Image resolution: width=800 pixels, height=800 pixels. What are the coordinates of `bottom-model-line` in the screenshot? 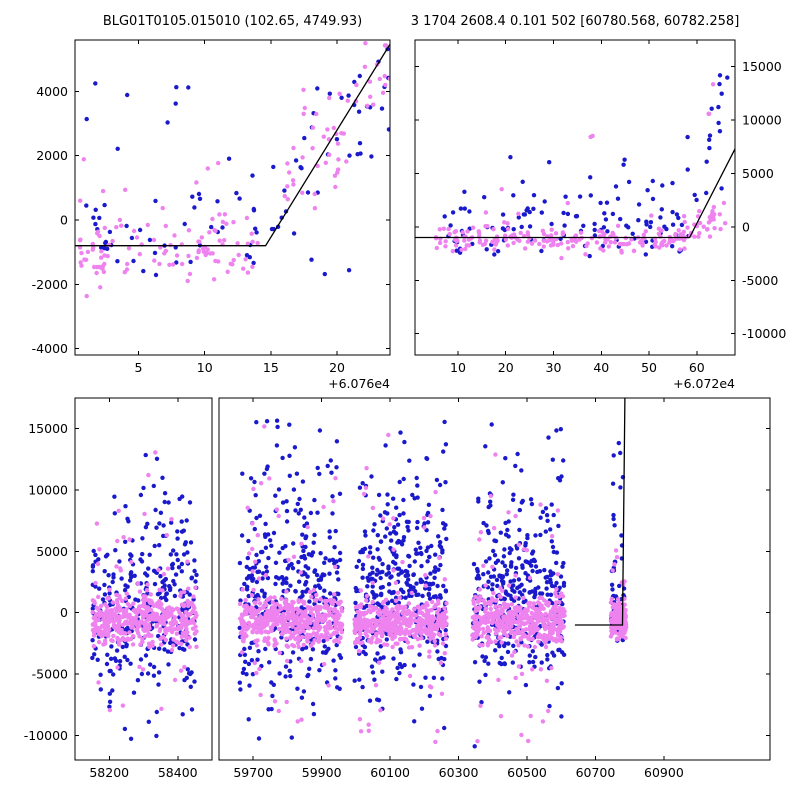 It's located at (600, 512).